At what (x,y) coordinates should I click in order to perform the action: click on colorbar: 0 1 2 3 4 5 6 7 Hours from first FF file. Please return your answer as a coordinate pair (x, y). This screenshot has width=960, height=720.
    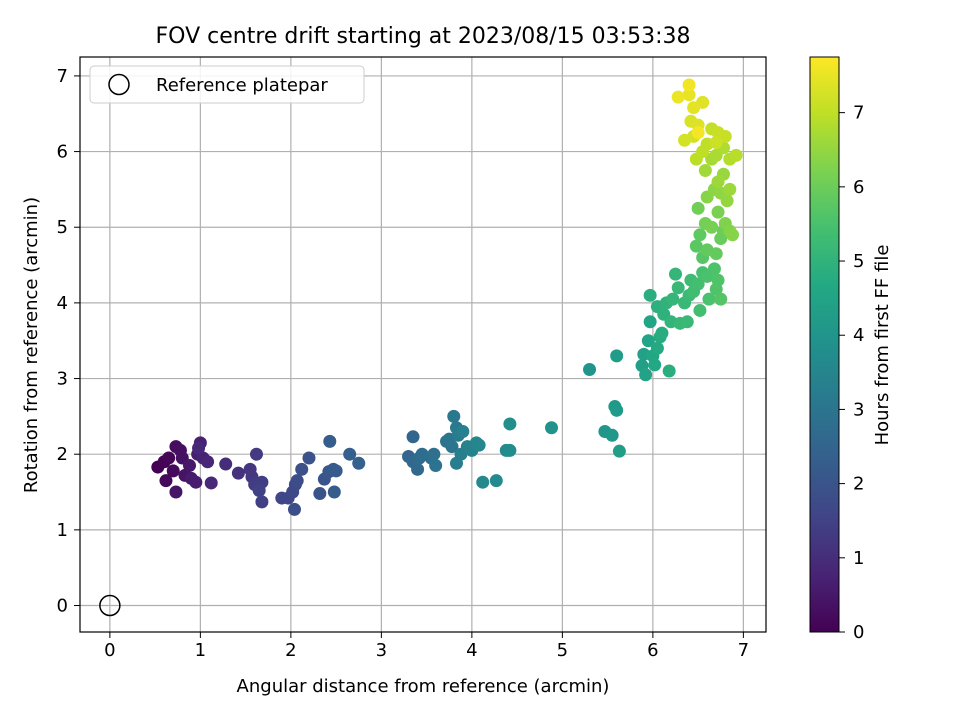
    Looking at the image, I should click on (851, 349).